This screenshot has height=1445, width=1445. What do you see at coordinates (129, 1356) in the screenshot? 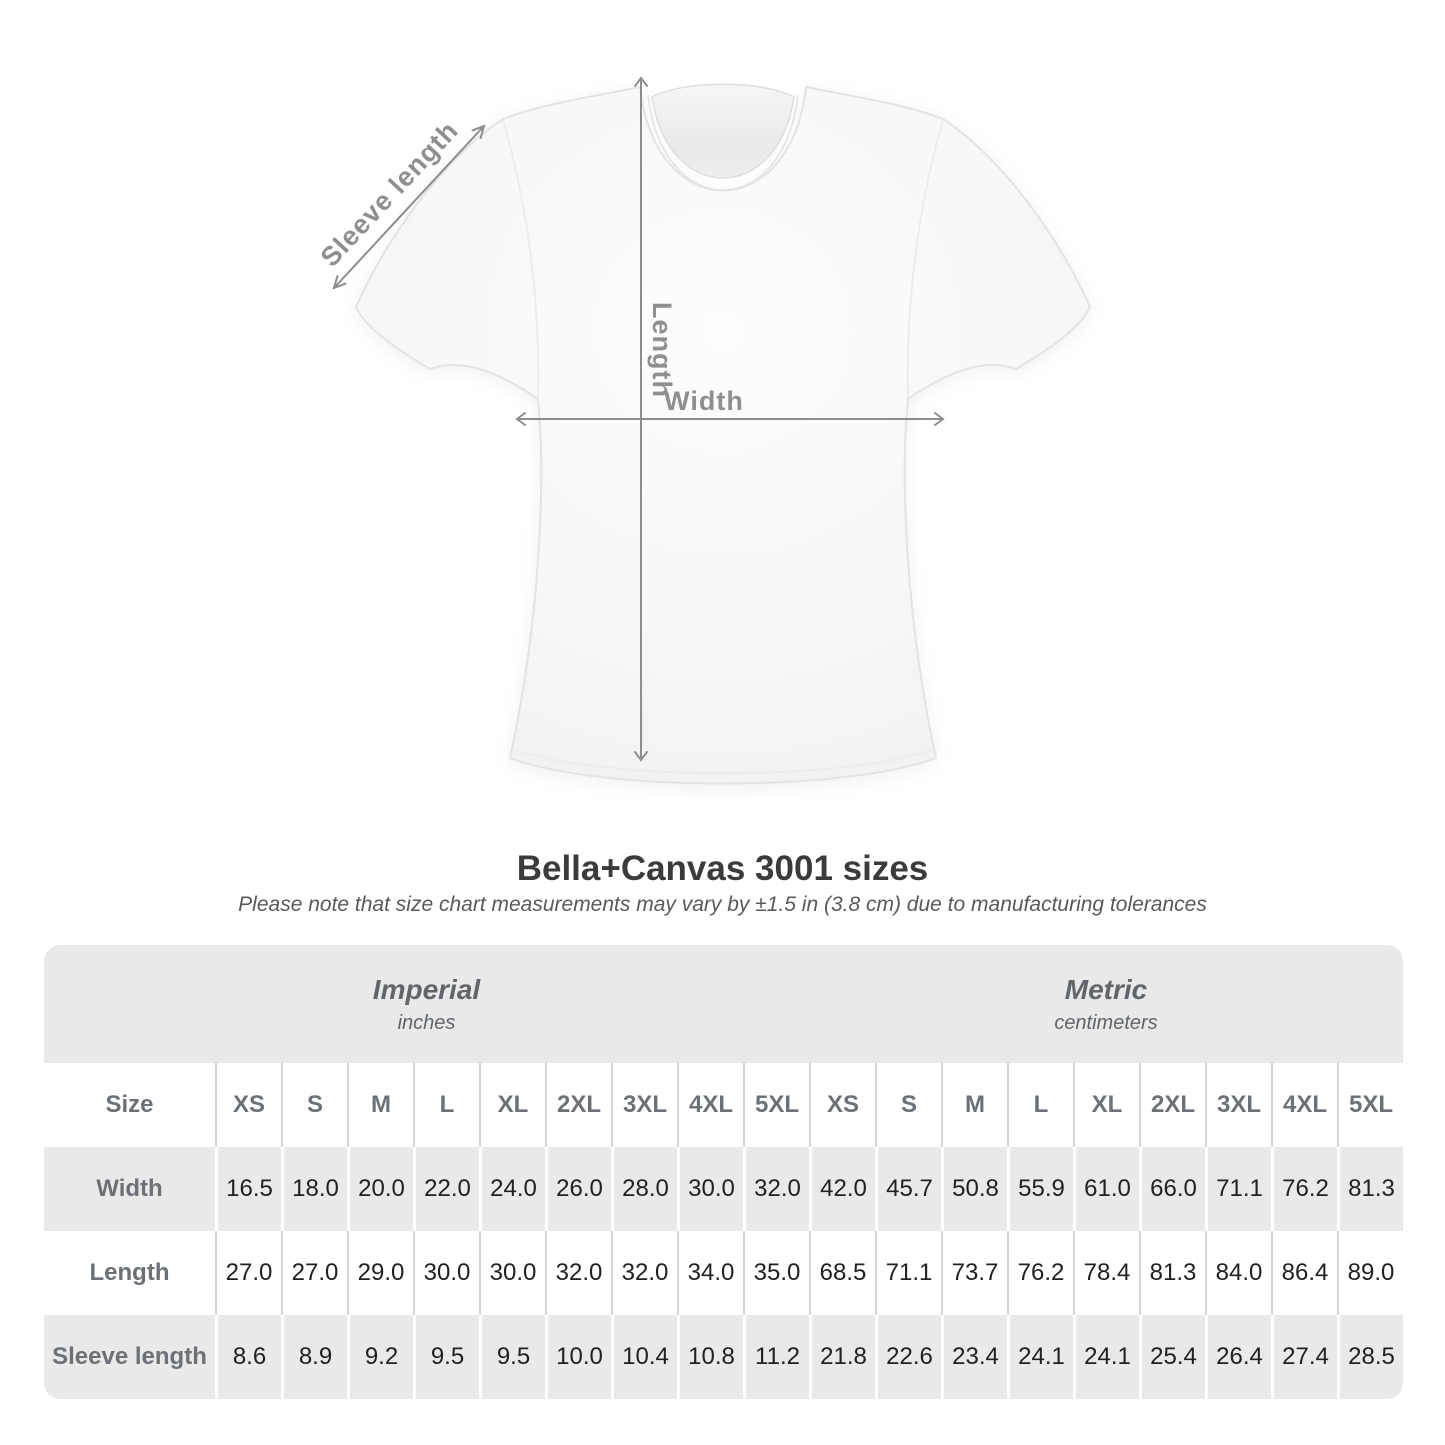
I see `row-label-sleeve-length: Sleeve length` at bounding box center [129, 1356].